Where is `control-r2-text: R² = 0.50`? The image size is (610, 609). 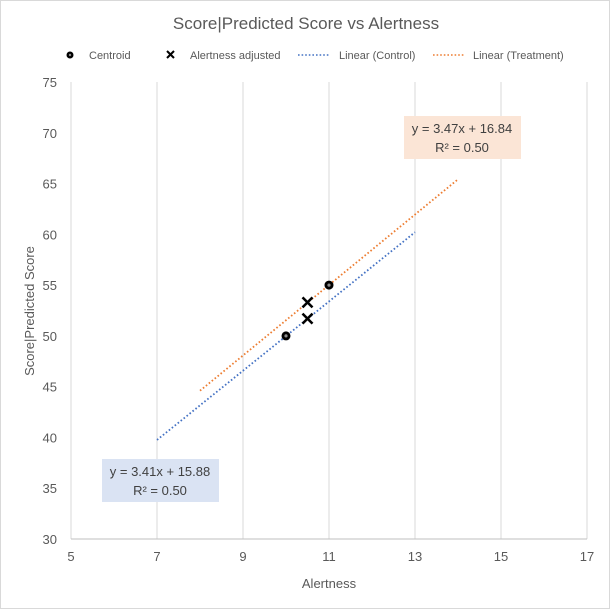 control-r2-text: R² = 0.50 is located at coordinates (160, 490).